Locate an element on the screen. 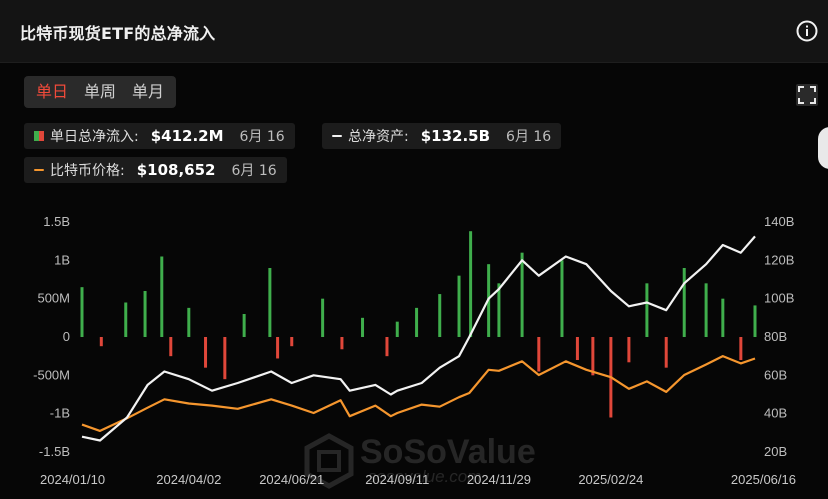 The width and height of the screenshot is (828, 499). x-tick-label: 2025/02/24 is located at coordinates (610, 479).